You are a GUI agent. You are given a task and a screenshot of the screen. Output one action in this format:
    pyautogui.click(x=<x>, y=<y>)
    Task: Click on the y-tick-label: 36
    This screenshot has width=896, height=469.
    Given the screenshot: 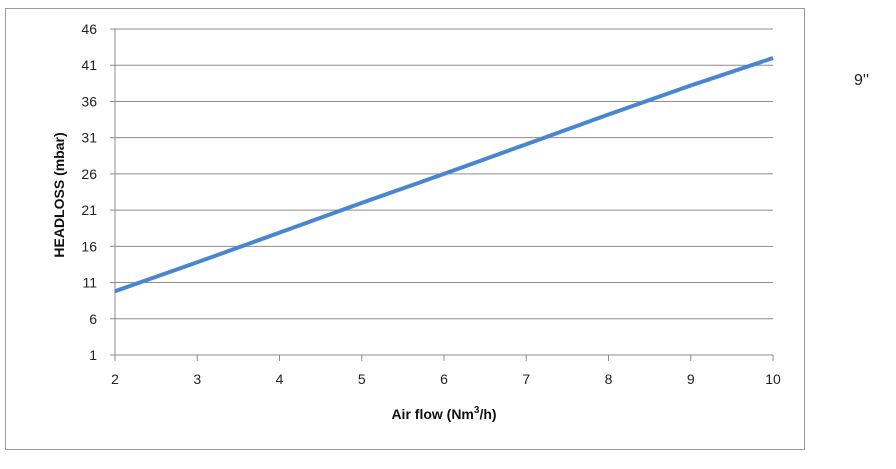 What is the action you would take?
    pyautogui.click(x=89, y=101)
    